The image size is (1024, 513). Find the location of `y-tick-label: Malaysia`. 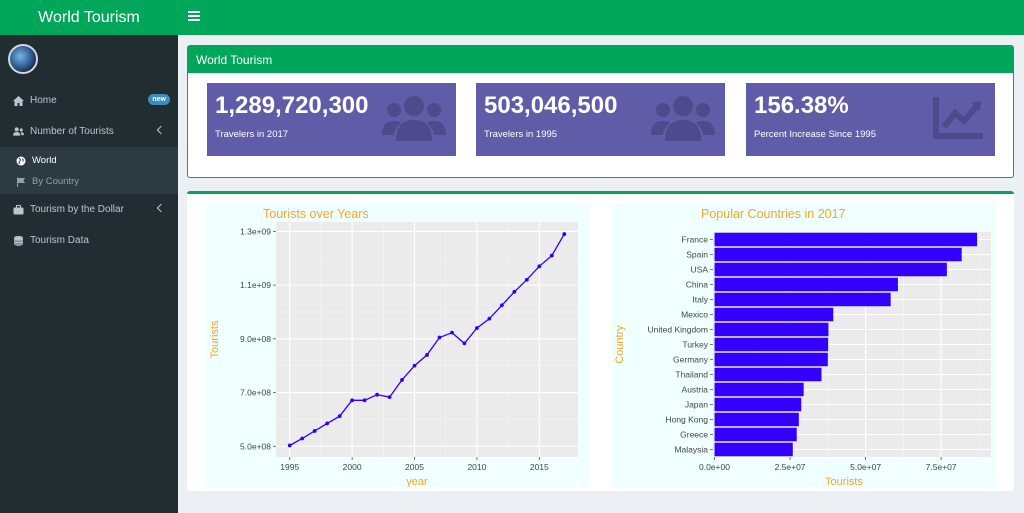

y-tick-label: Malaysia is located at coordinates (691, 450).